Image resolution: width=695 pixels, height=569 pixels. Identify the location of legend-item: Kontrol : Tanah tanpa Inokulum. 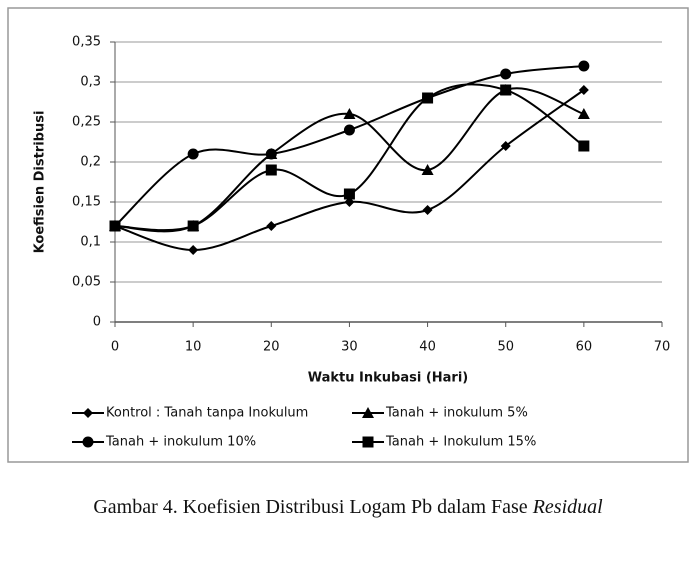
(190, 413).